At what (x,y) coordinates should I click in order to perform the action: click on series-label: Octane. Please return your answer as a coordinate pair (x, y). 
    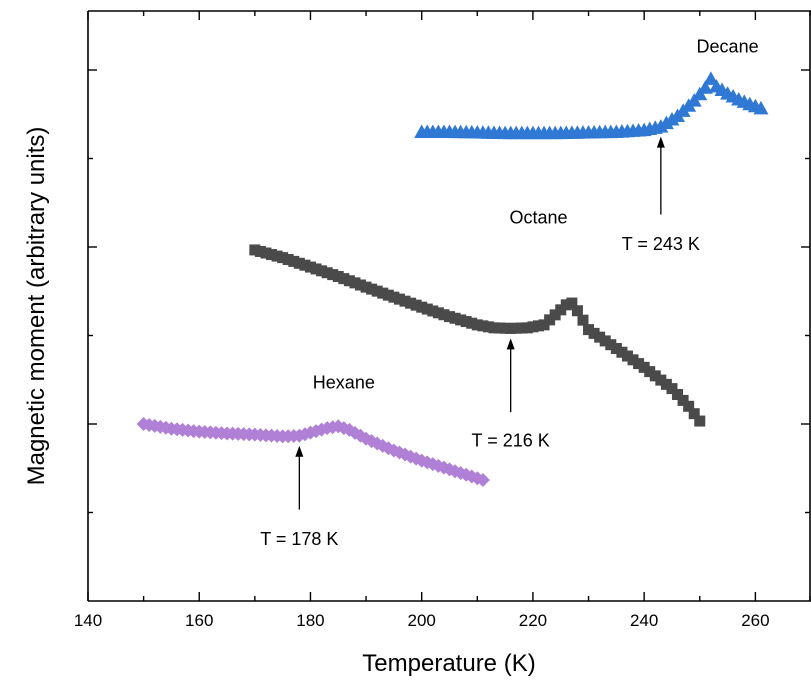
    Looking at the image, I should click on (538, 217).